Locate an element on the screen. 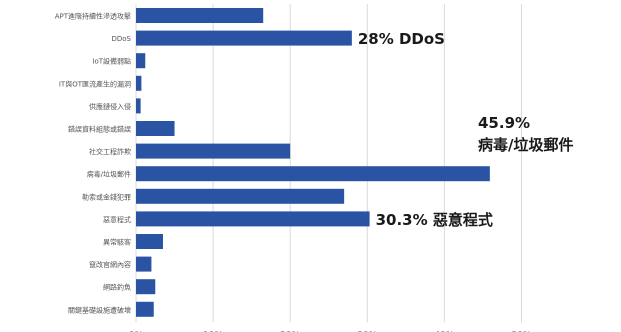 This screenshot has height=332, width=621. x-tick-label: 0% is located at coordinates (136, 331).